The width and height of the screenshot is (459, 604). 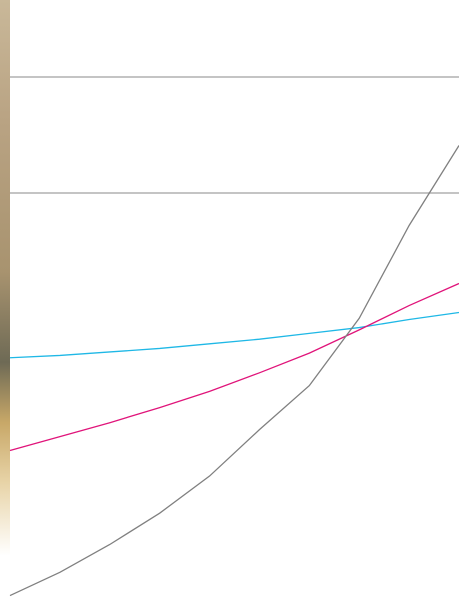 What do you see at coordinates (5, 302) in the screenshot?
I see `photo-strip` at bounding box center [5, 302].